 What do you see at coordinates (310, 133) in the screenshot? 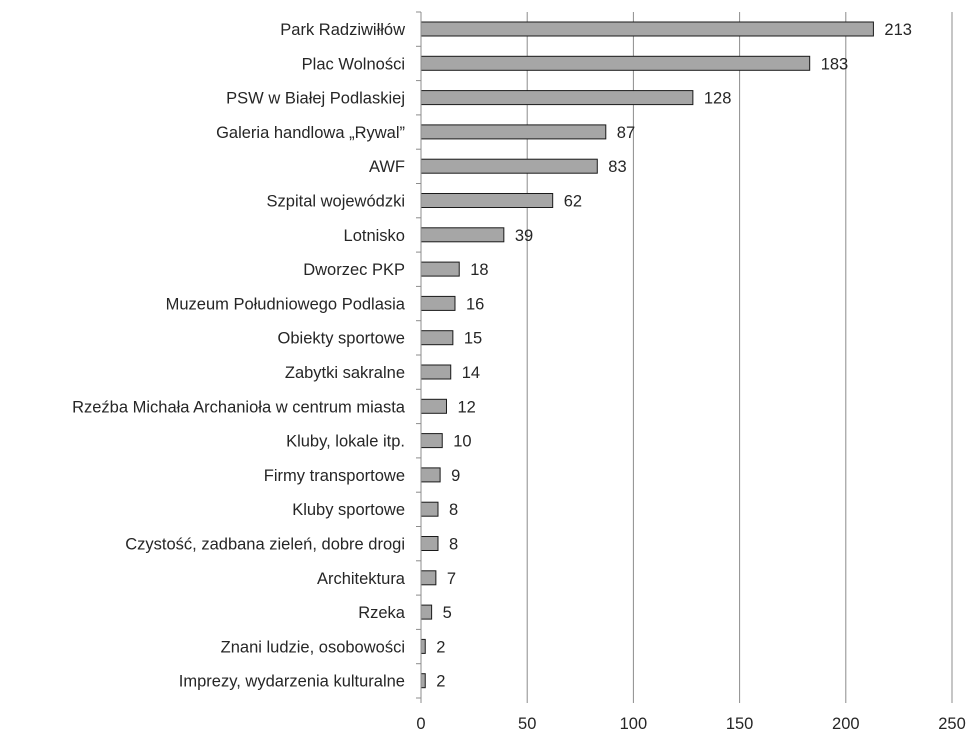
I see `category-label: Galeria handlowa „Rywal”` at bounding box center [310, 133].